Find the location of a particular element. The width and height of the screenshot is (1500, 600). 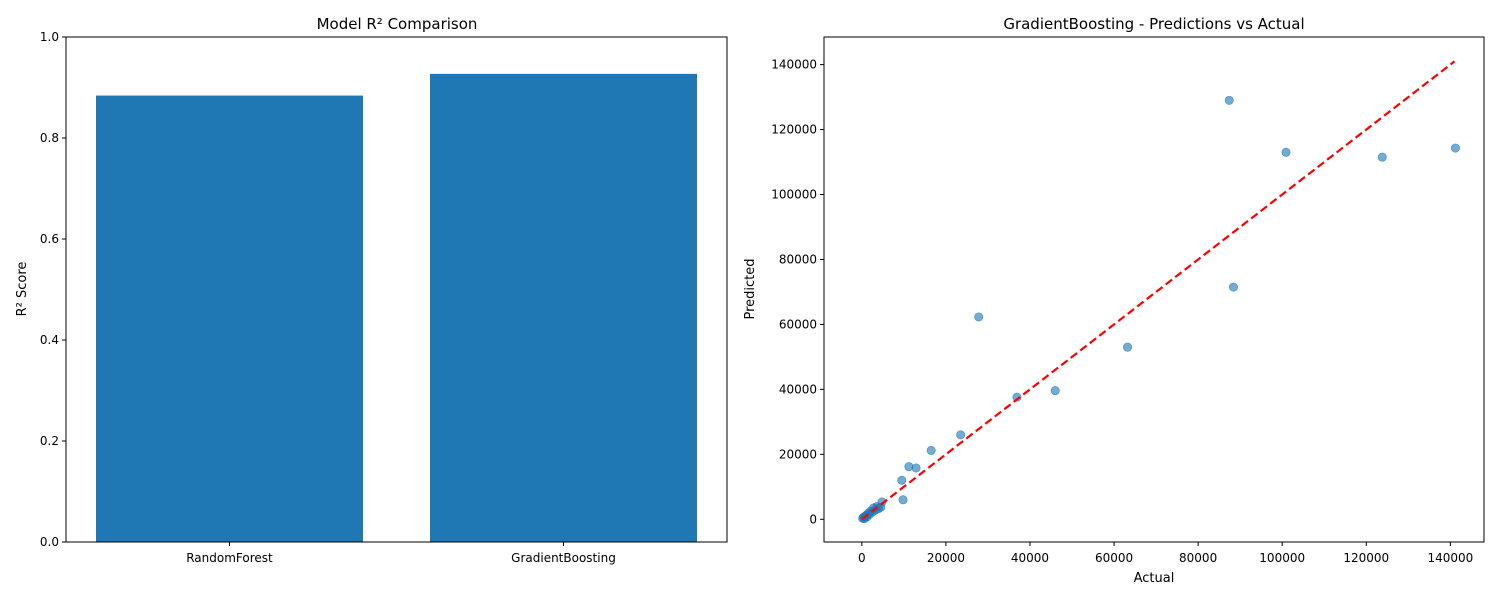

scatter-y-tick-label: 80000 is located at coordinates (798, 259).